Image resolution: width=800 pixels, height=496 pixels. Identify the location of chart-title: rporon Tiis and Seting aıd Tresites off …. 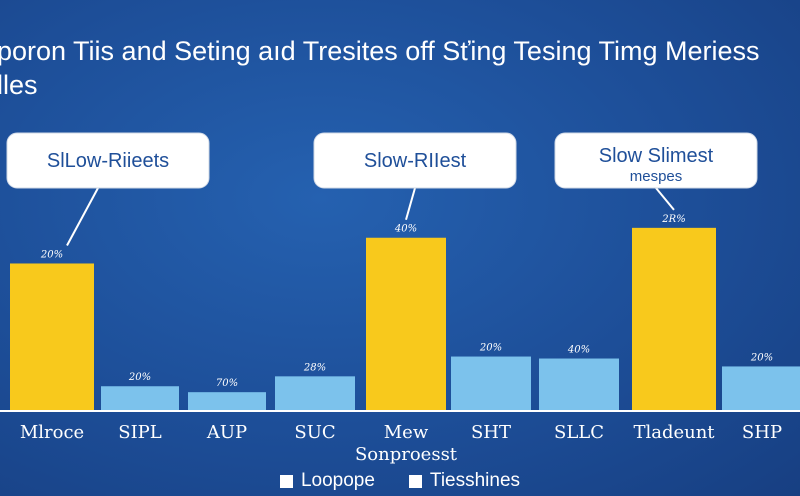
(380, 68).